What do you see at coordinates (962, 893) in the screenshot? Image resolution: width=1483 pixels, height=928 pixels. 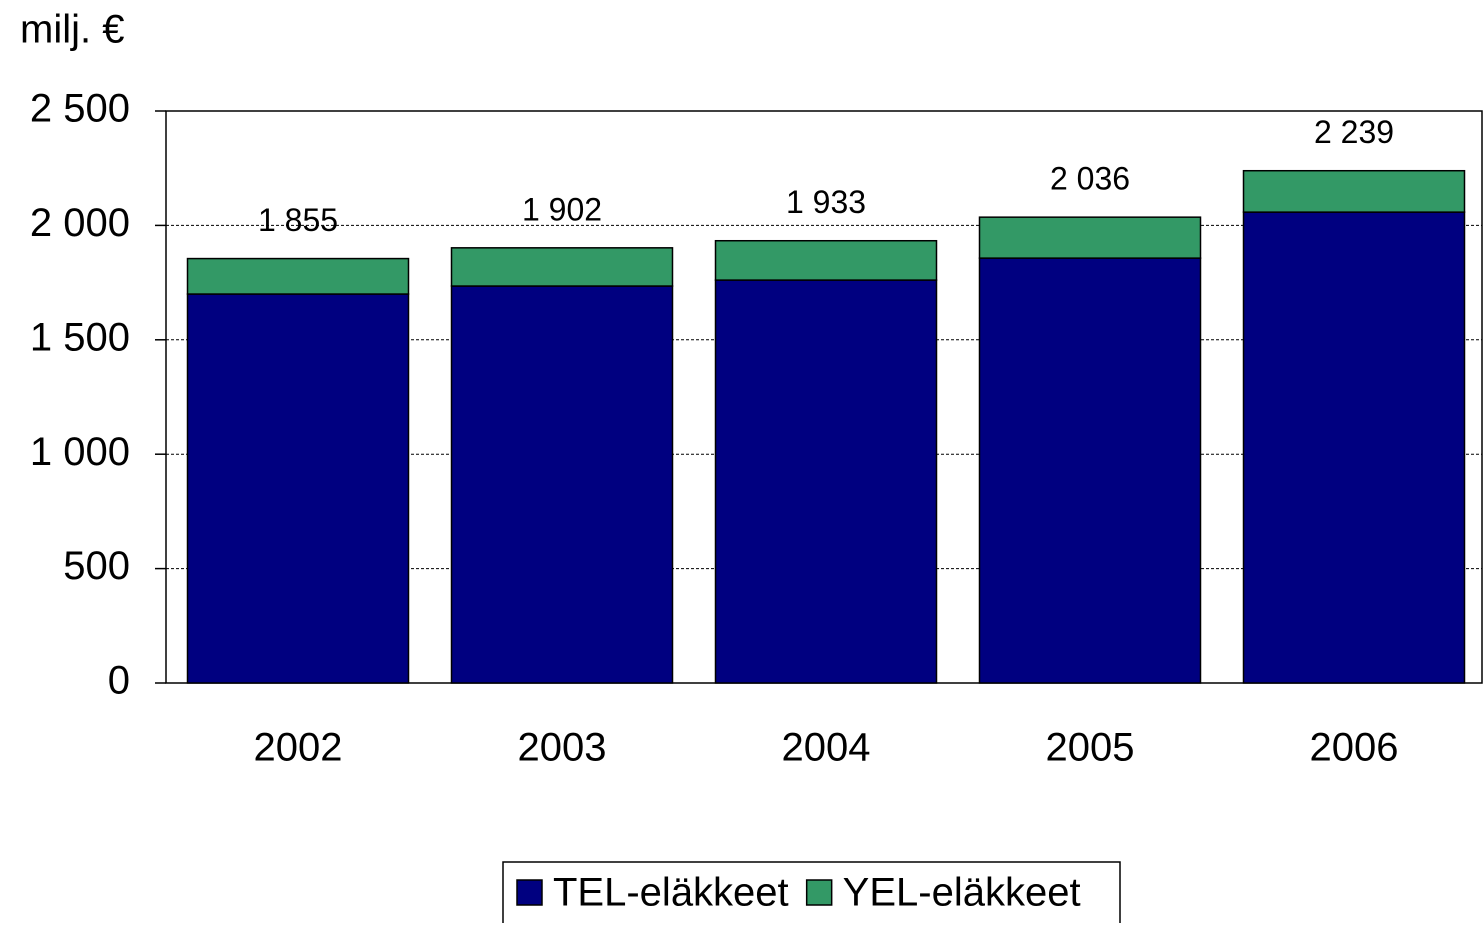 I see `legend-label: YEL-eläkkeet` at bounding box center [962, 893].